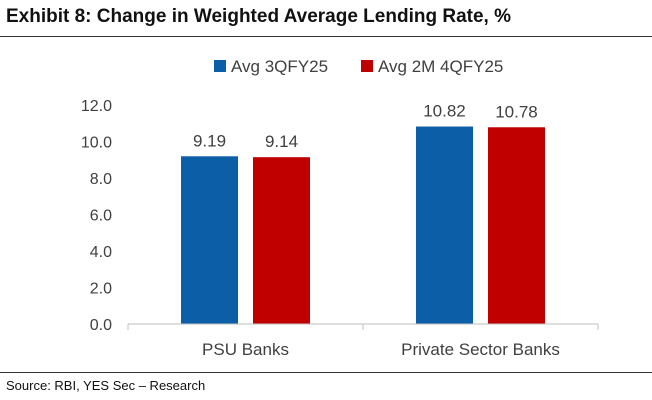 The width and height of the screenshot is (652, 400). Describe the element at coordinates (101, 216) in the screenshot. I see `y-tick-label: 6.0` at that location.